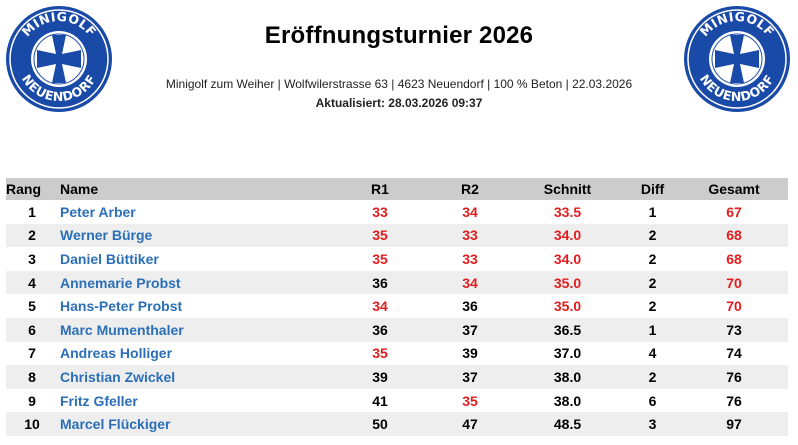  Describe the element at coordinates (32, 189) in the screenshot. I see `column-header-rang: Rang` at that location.